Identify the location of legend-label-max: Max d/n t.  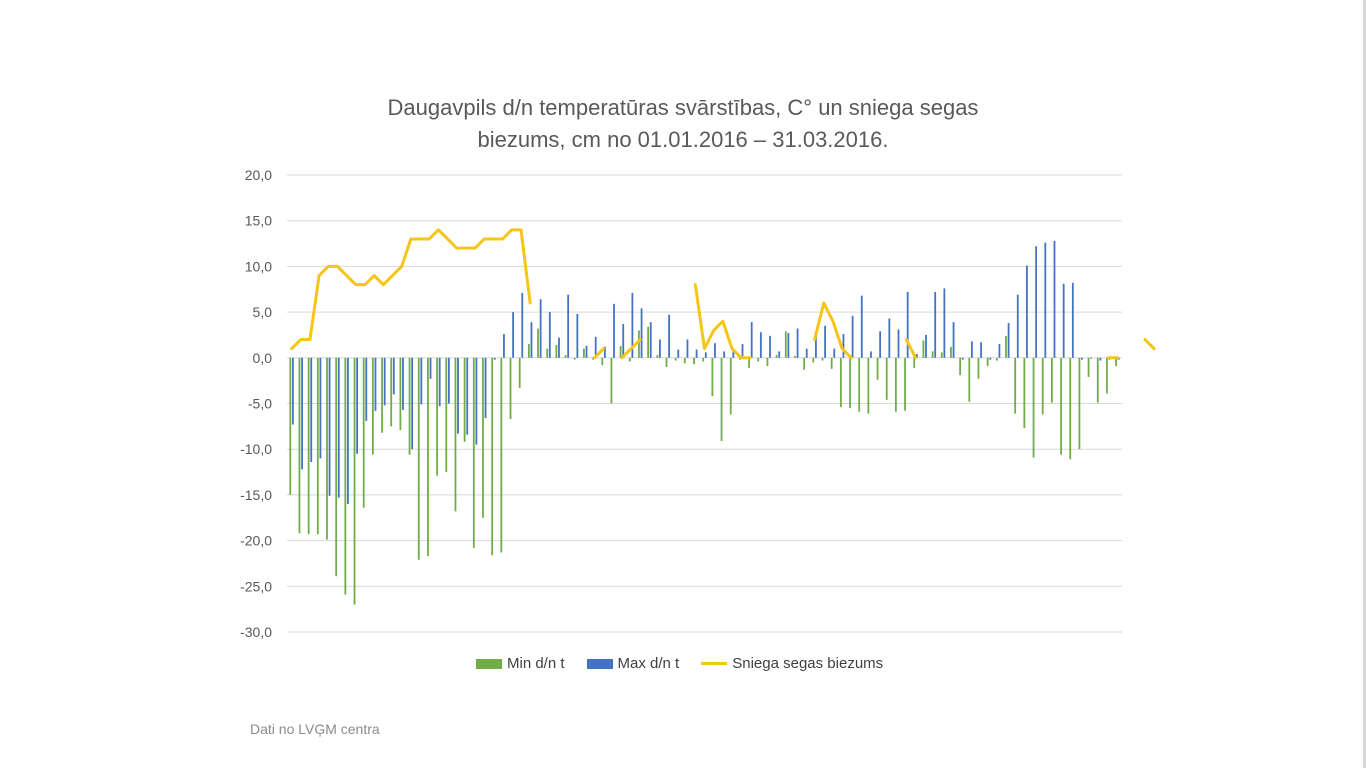
(648, 663).